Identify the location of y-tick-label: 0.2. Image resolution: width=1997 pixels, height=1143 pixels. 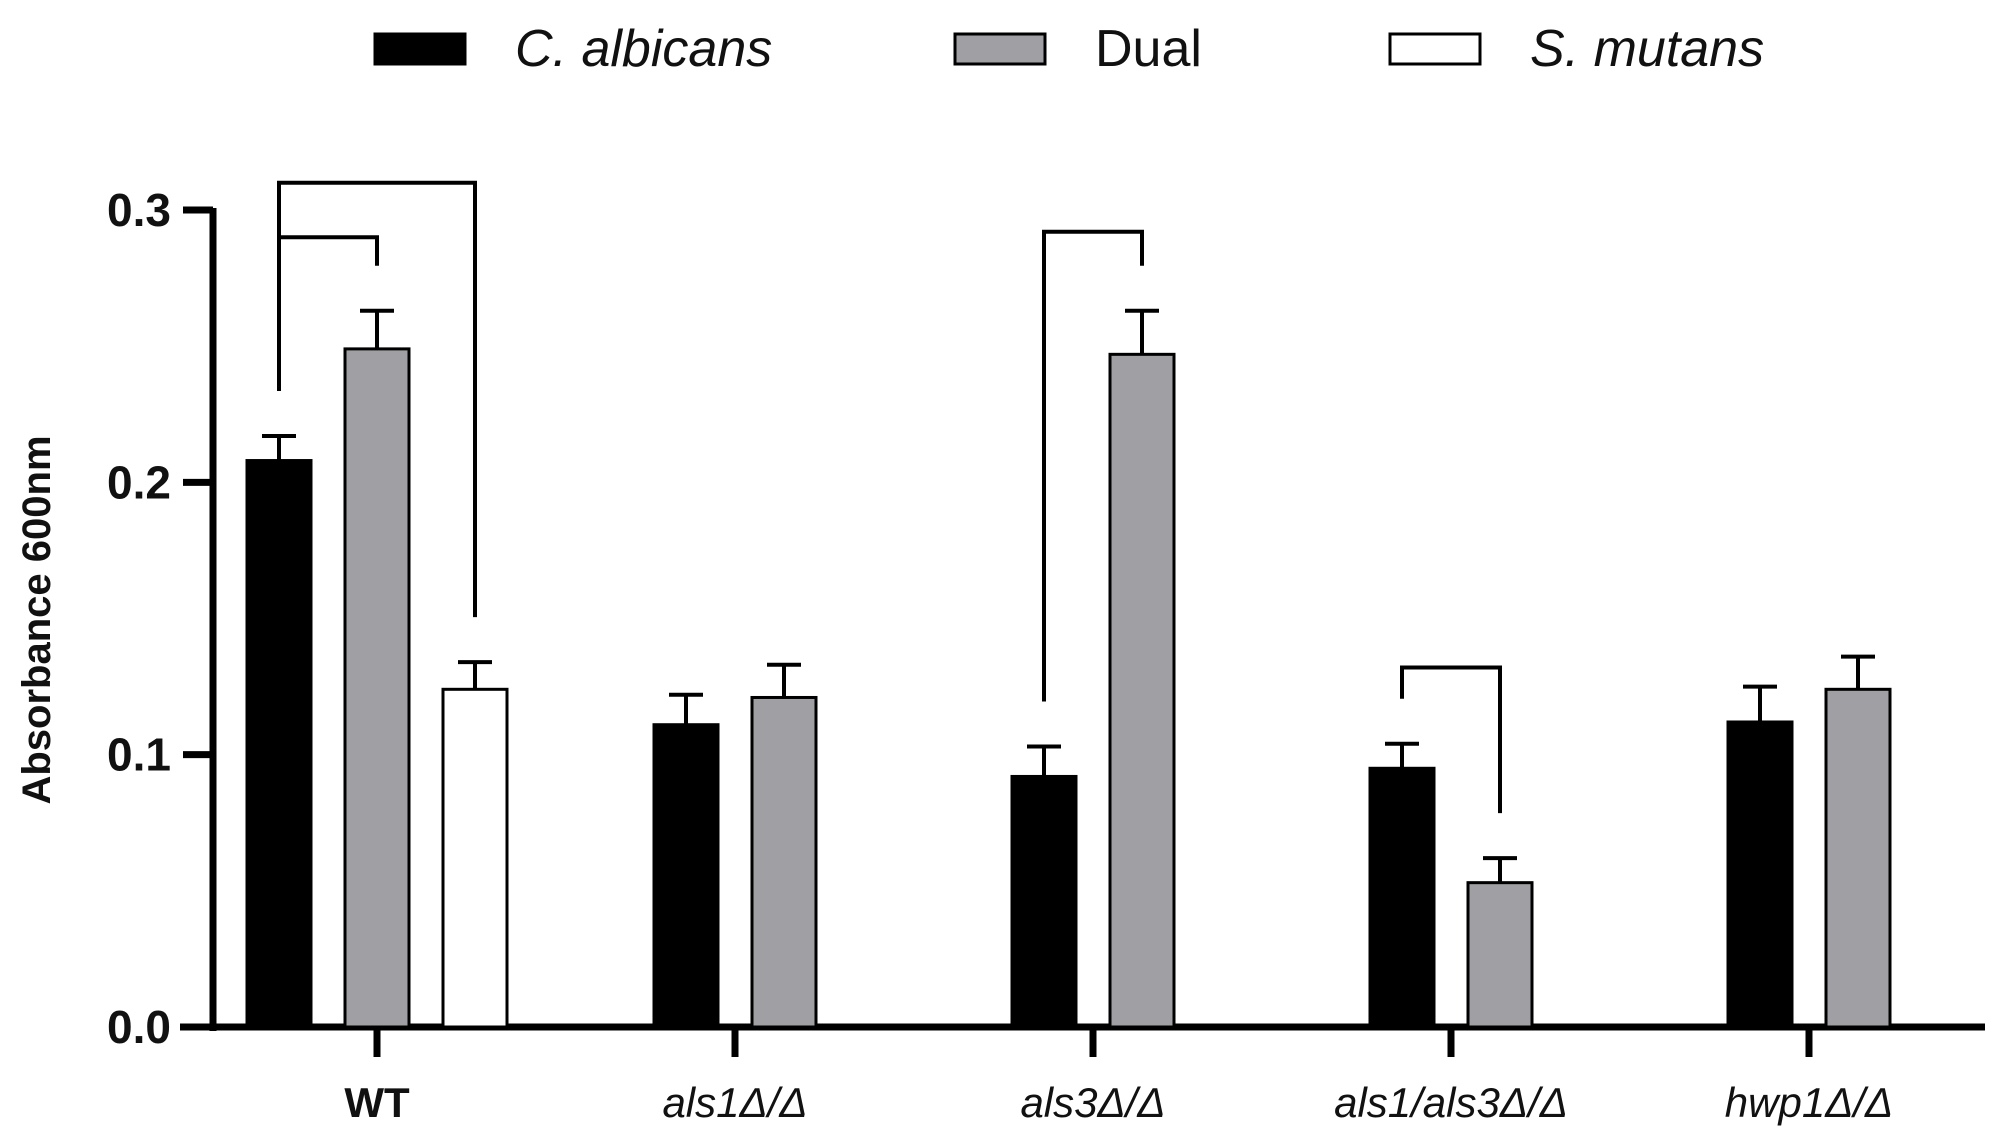
(139, 482).